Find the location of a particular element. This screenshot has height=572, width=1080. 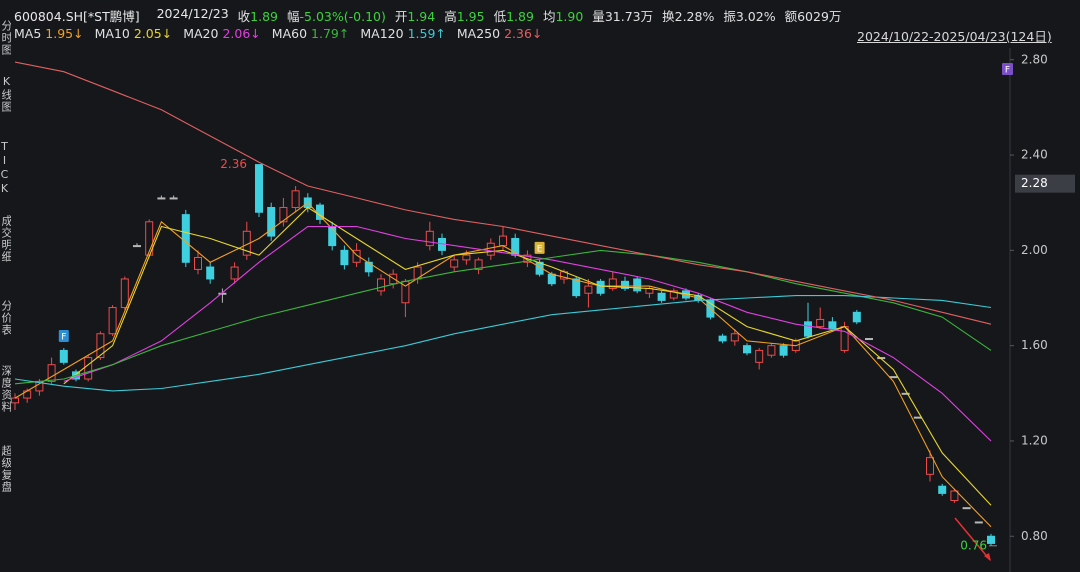

quote-label: 量 is located at coordinates (598, 16).